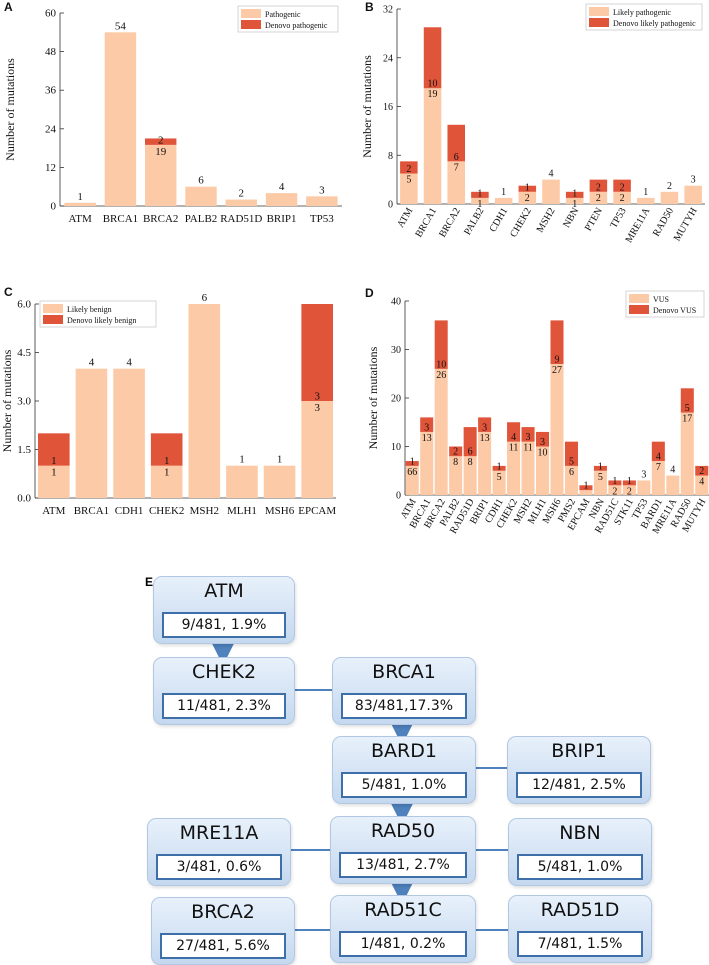  What do you see at coordinates (528, 448) in the screenshot?
I see `data-label: 11` at bounding box center [528, 448].